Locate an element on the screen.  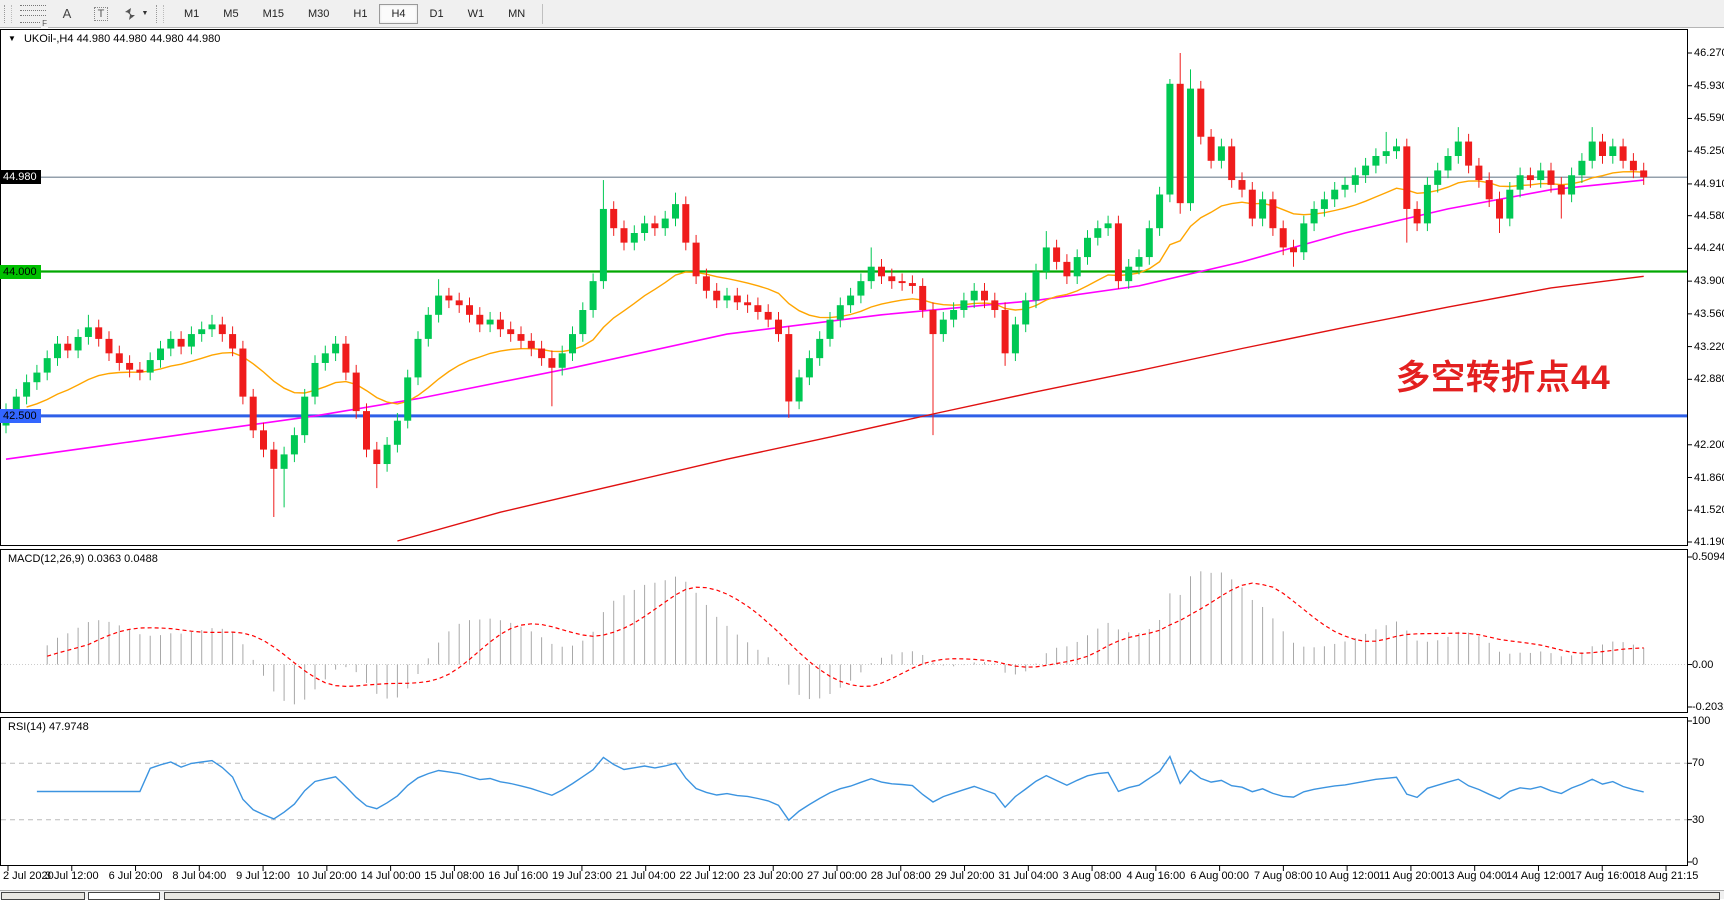
price-tick-label: 44.910 is located at coordinates (1709, 183).